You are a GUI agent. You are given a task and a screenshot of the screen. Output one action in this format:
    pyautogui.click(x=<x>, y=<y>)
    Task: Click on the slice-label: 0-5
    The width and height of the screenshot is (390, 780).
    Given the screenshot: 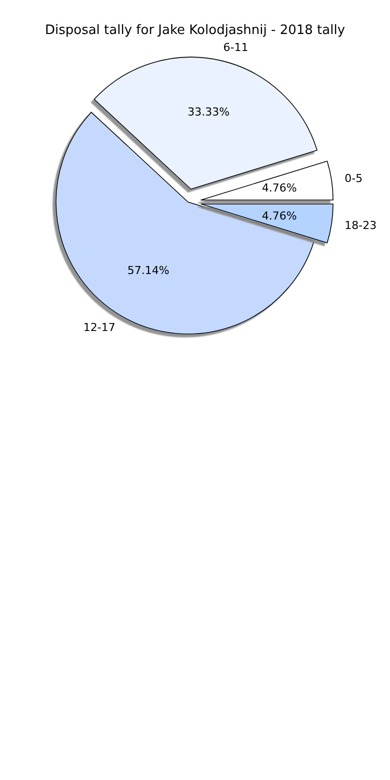 What is the action you would take?
    pyautogui.click(x=353, y=178)
    